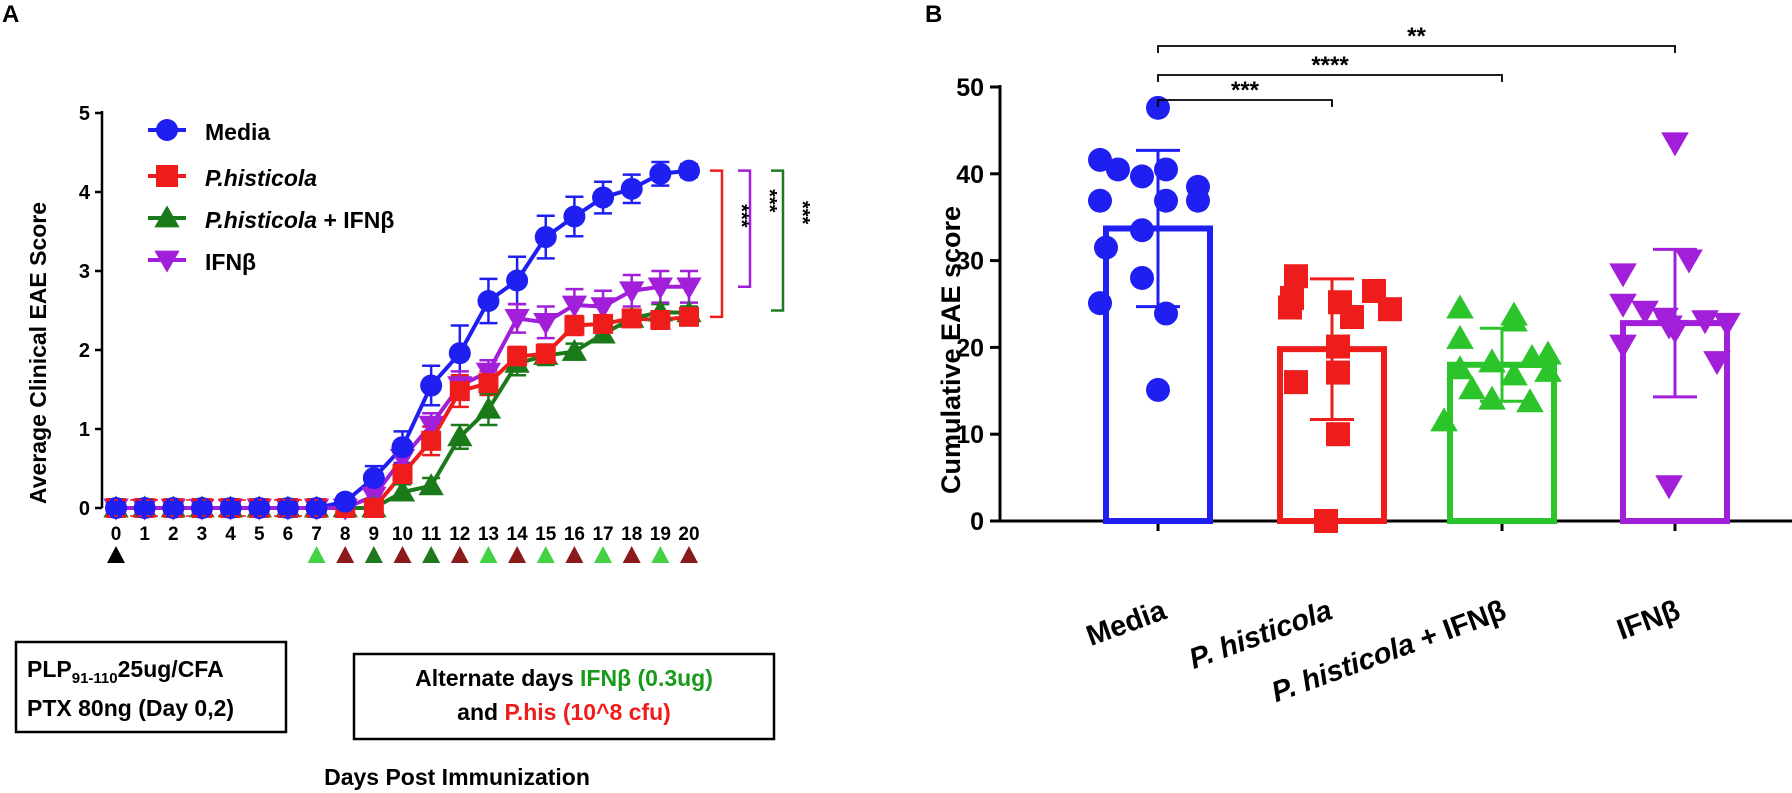  What do you see at coordinates (237, 132) in the screenshot?
I see `legend-media-label: Media` at bounding box center [237, 132].